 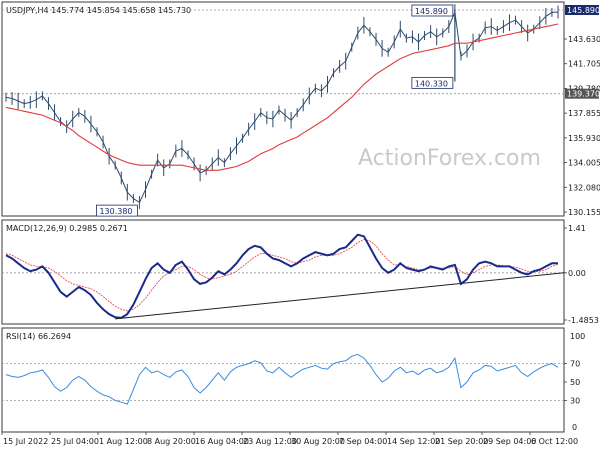 I want to click on spike-low-annotation: 140.330, so click(x=431, y=83).